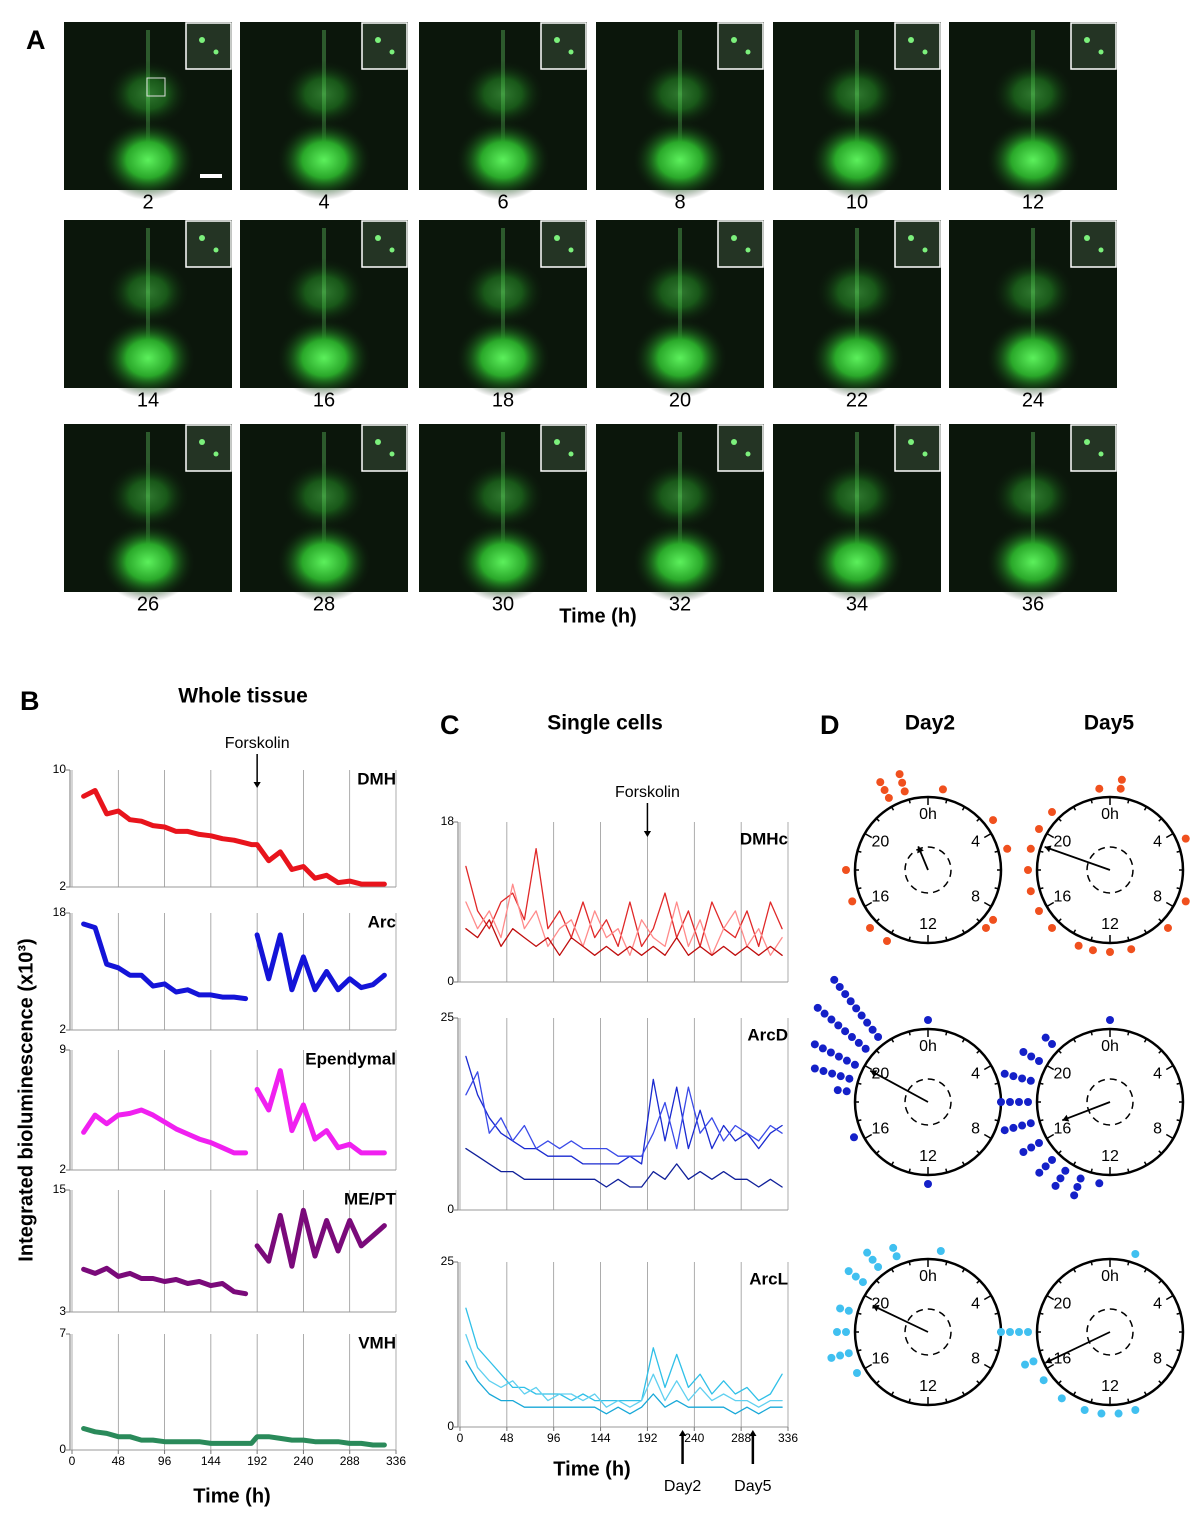  What do you see at coordinates (1110, 1386) in the screenshot?
I see `dial-label: 12` at bounding box center [1110, 1386].